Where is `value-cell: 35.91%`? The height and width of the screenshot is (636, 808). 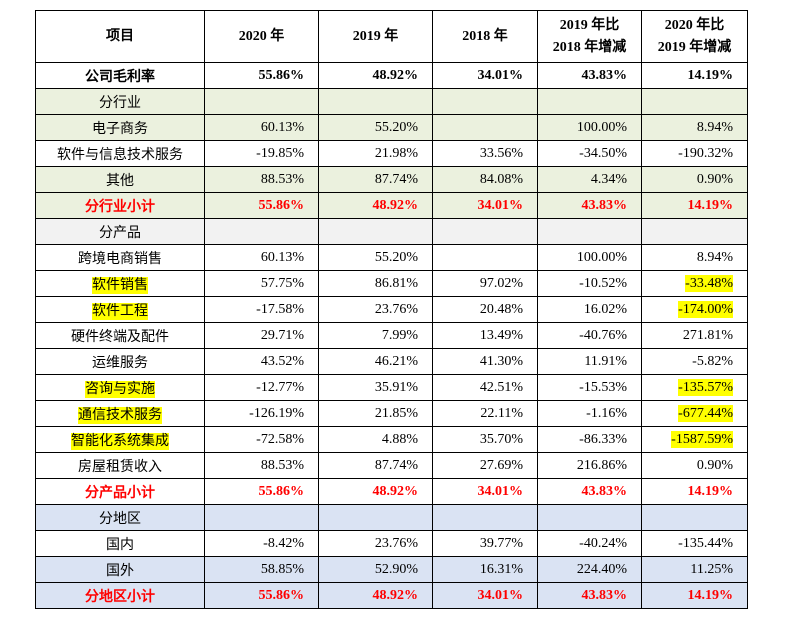
value-cell: 35.91% is located at coordinates (375, 387).